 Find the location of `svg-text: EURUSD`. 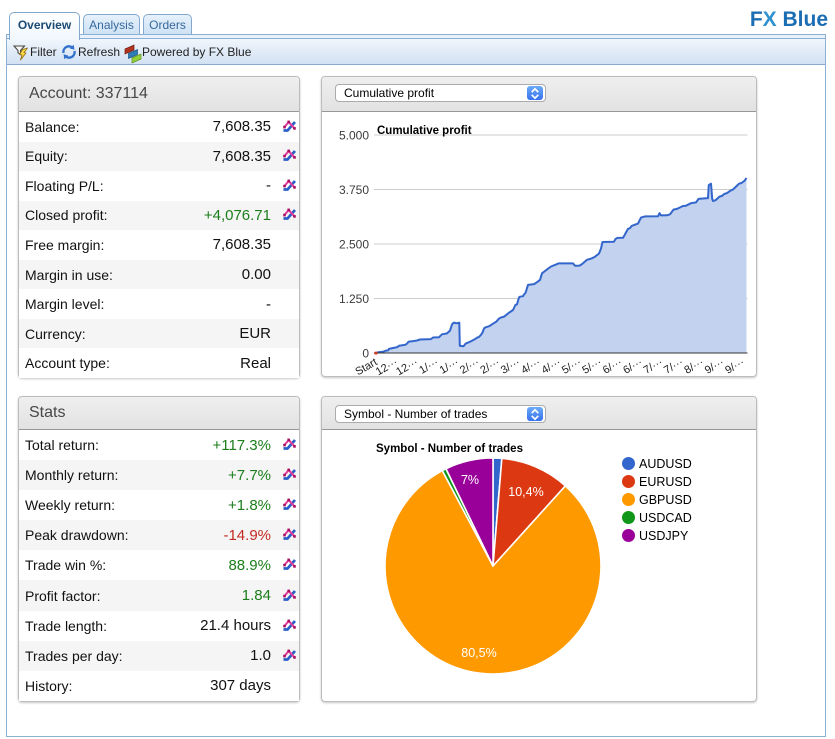

svg-text: EURUSD is located at coordinates (665, 482).